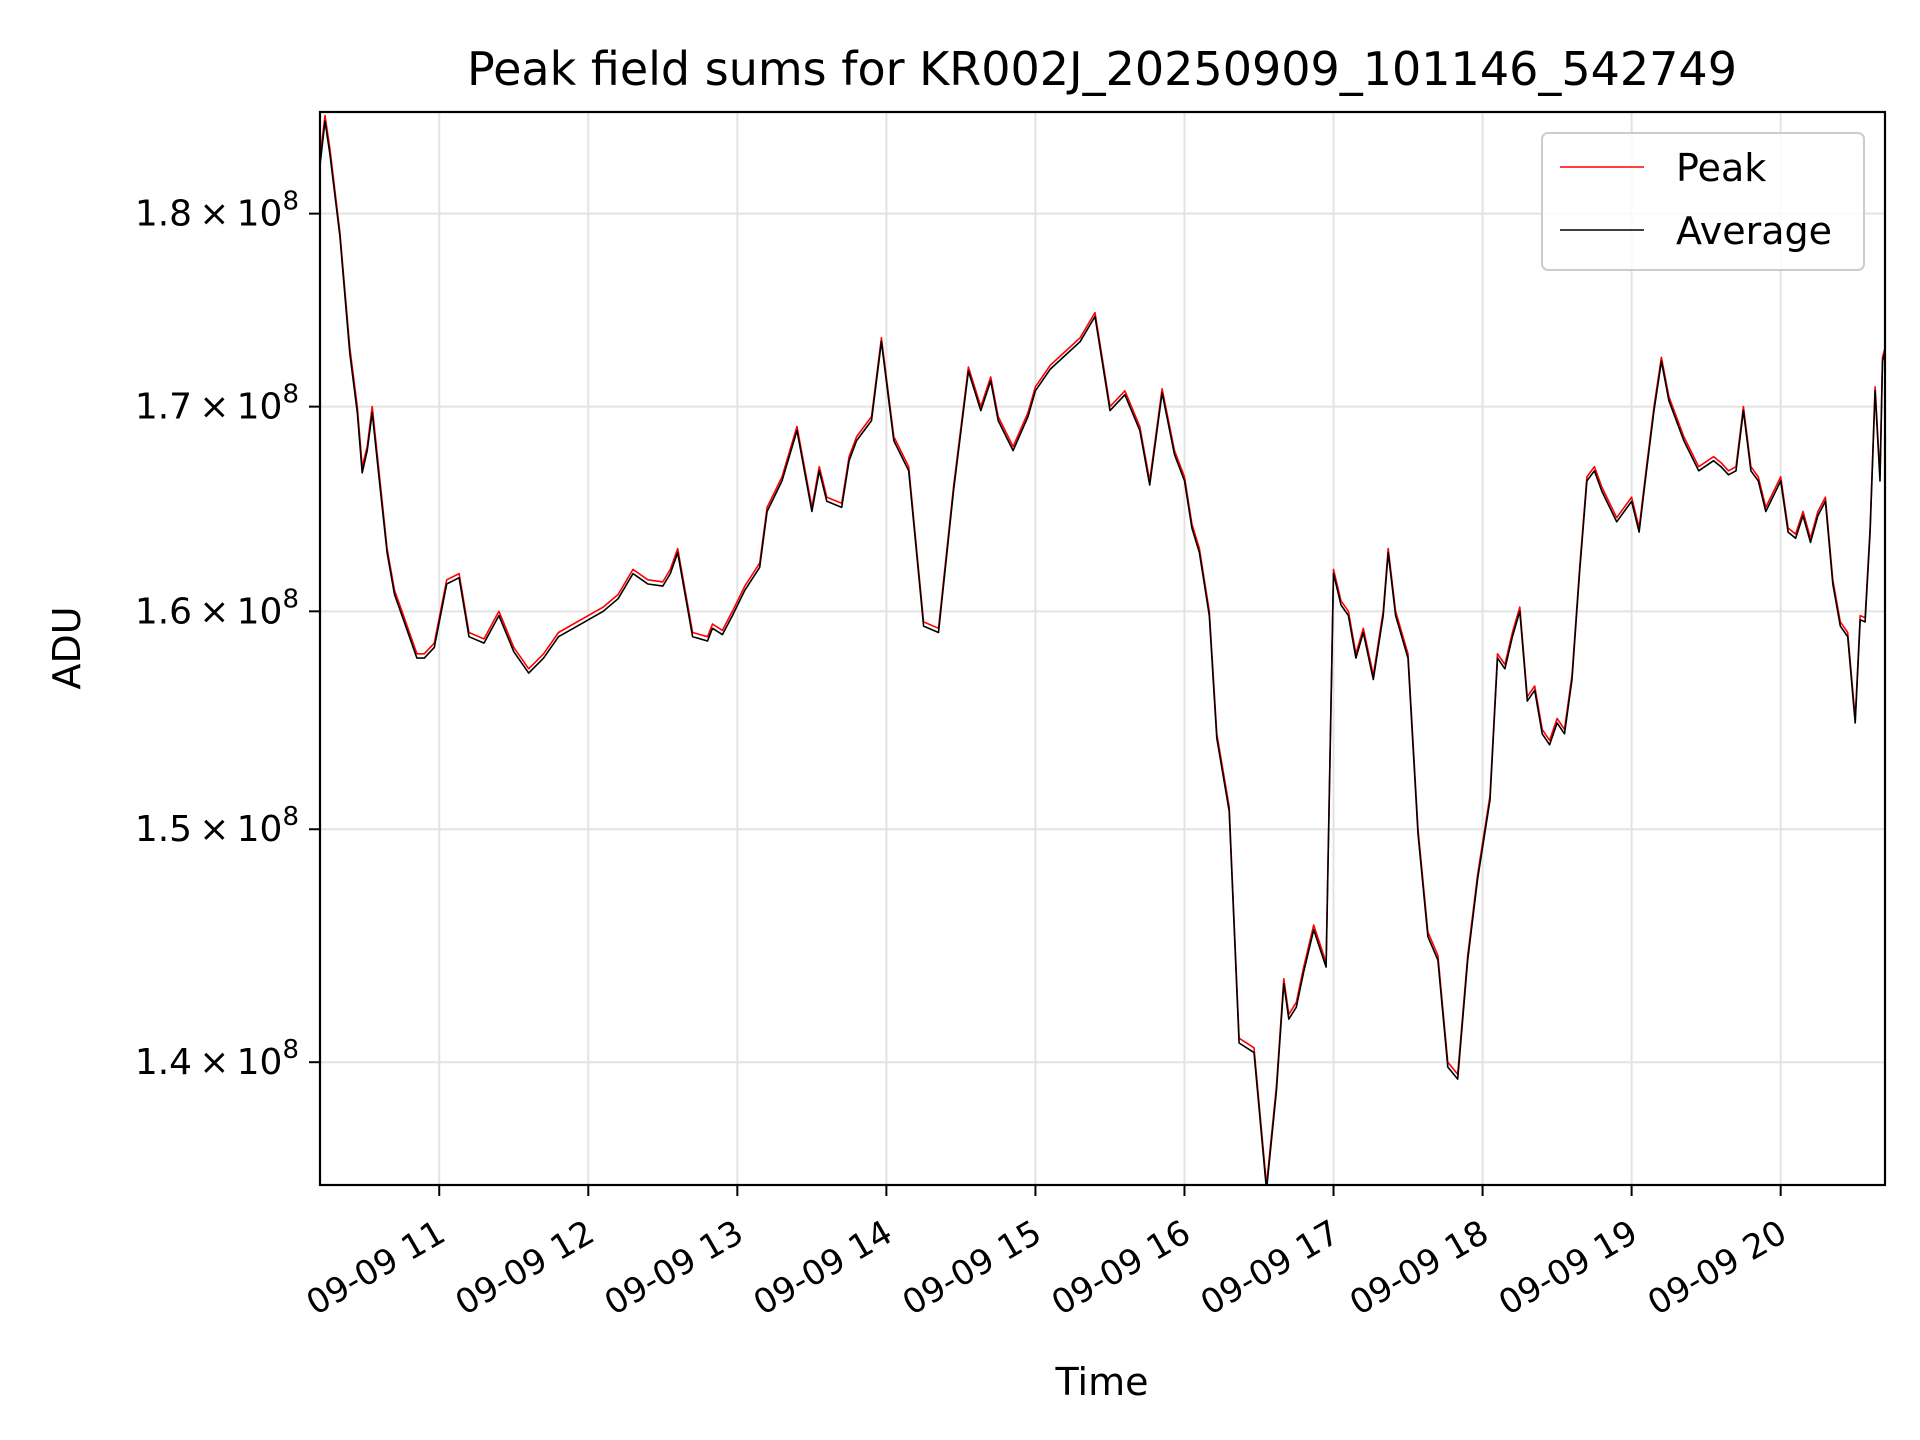 The image size is (1920, 1440). What do you see at coordinates (163, 1062) in the screenshot?
I see `y-tick-label-mantissa: 1.4` at bounding box center [163, 1062].